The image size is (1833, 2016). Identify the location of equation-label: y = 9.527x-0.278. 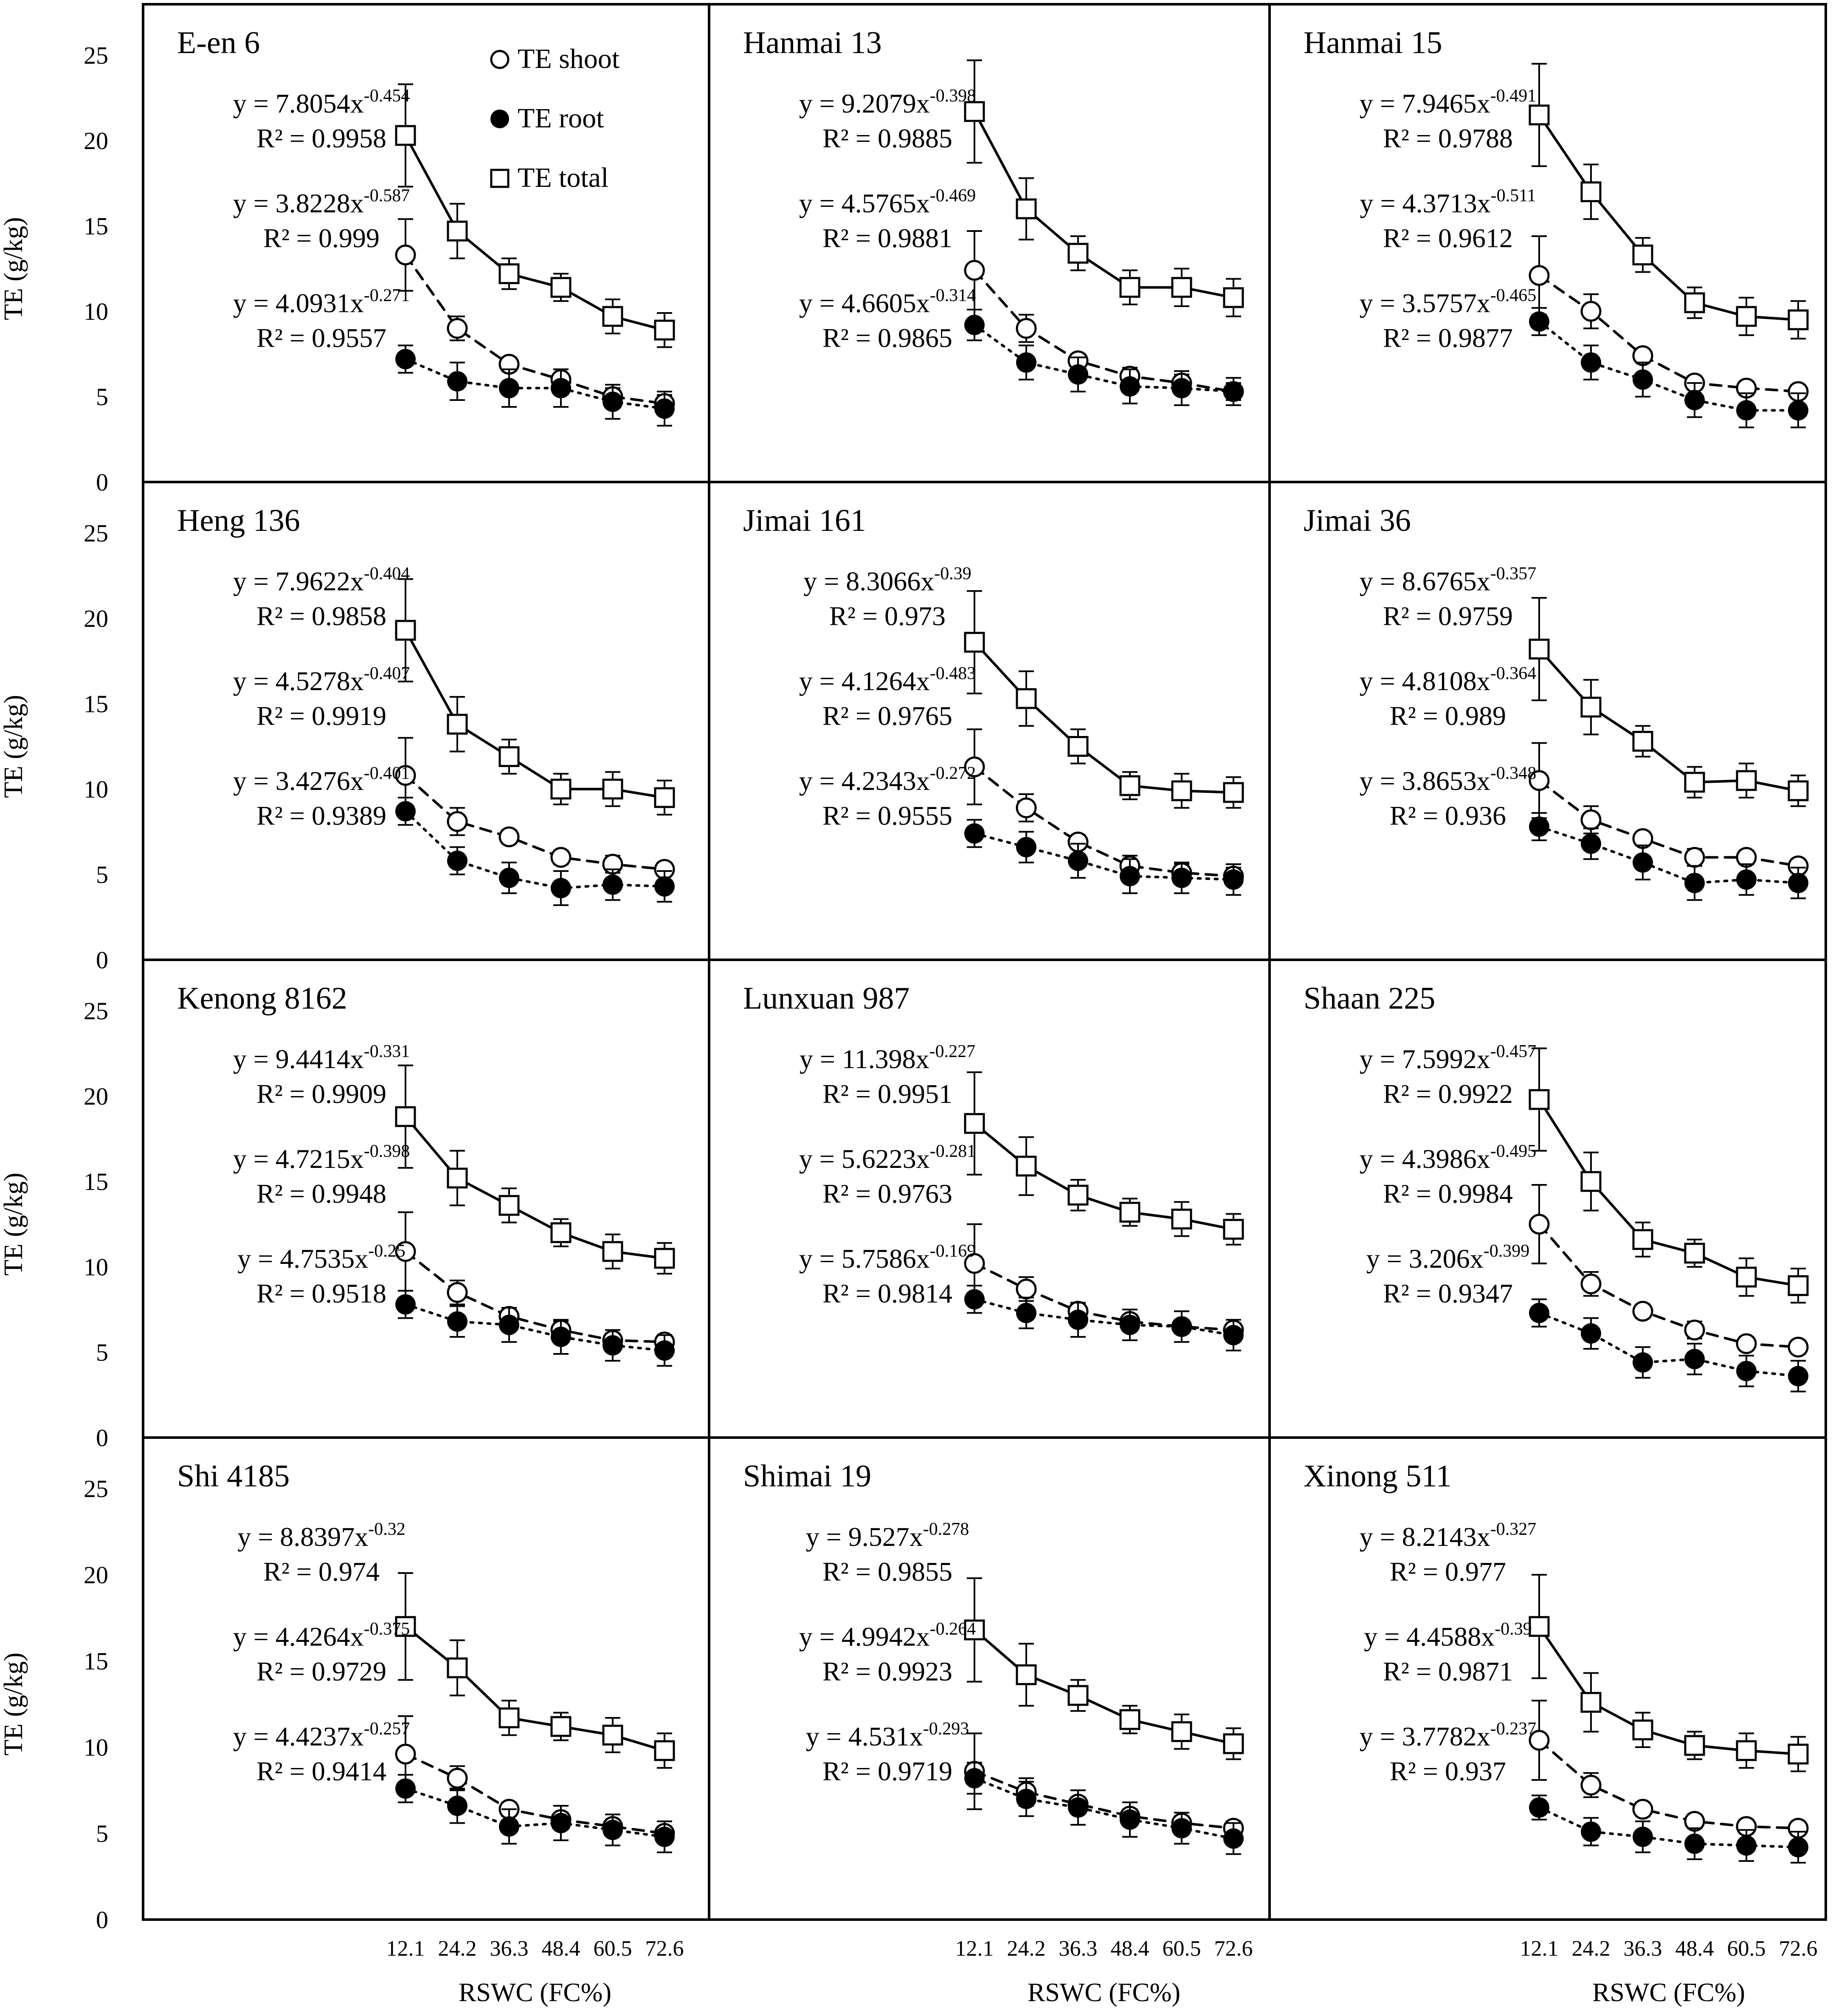
(887, 1536).